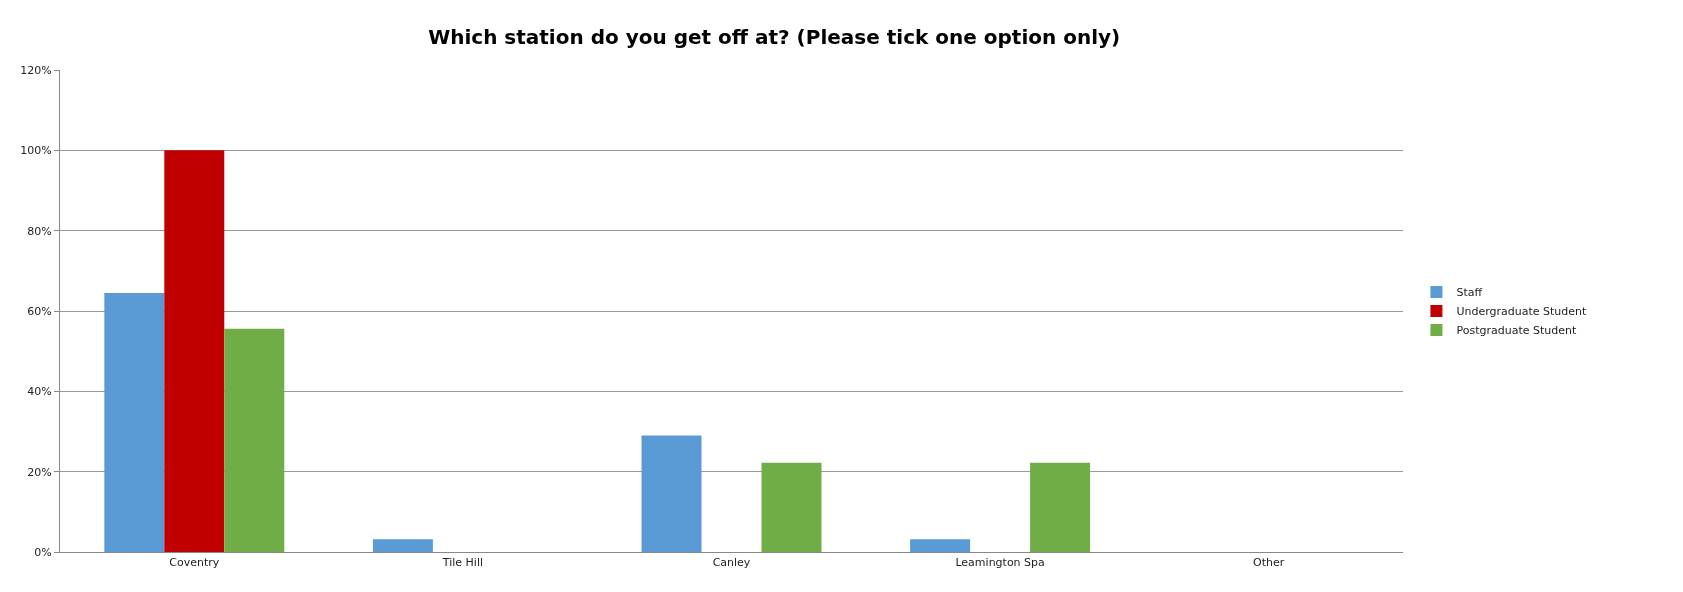  I want to click on y-tick-label: 40%, so click(39, 392).